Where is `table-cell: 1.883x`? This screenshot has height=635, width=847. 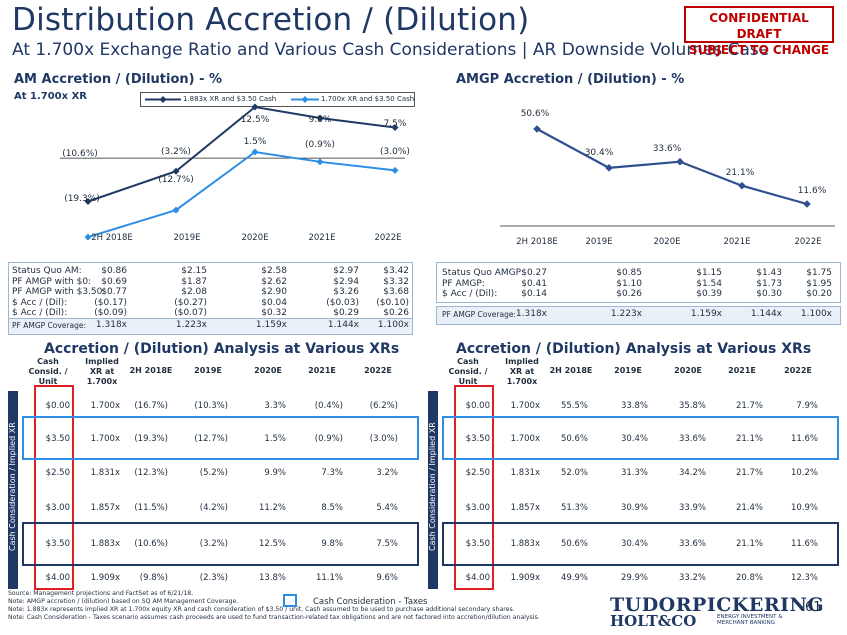 table-cell: 1.883x is located at coordinates (105, 544).